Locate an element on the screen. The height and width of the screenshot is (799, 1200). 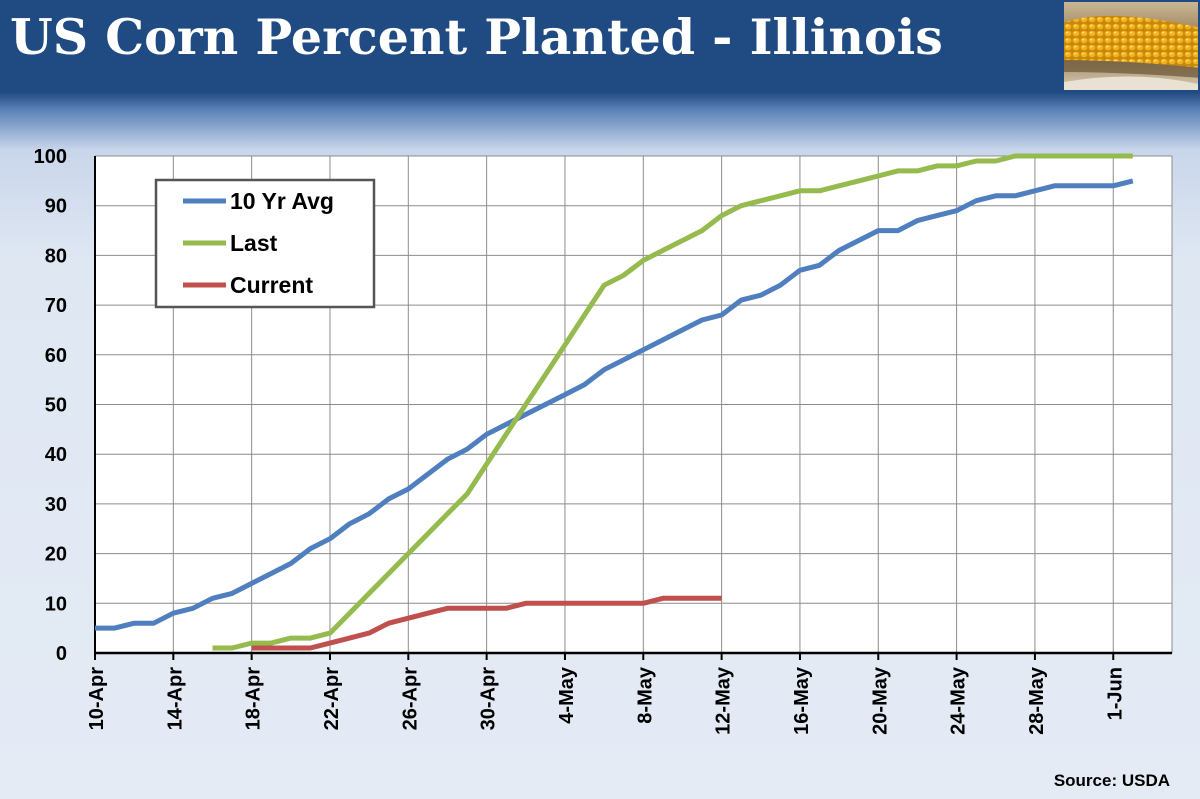
legend-label: 10 Yr Avg is located at coordinates (282, 201).